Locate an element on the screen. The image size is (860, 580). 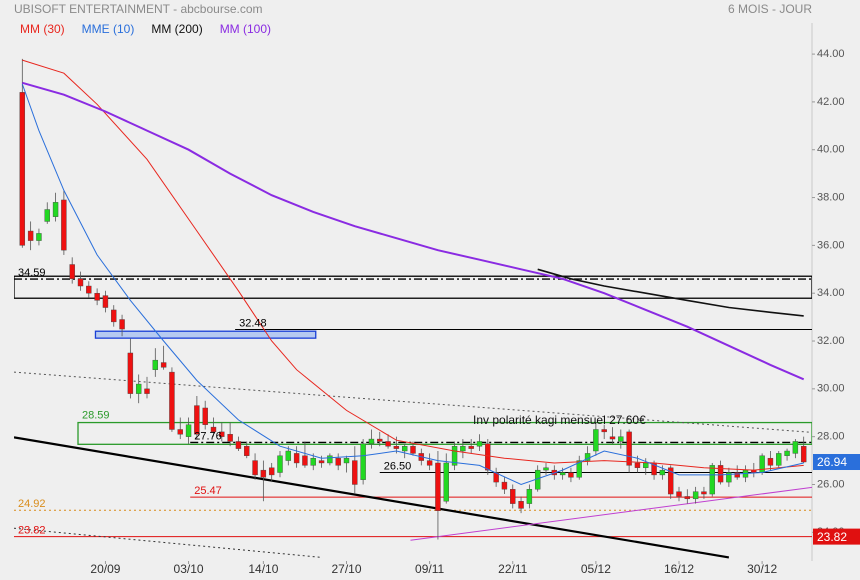
y-tick-label: 34.00 is located at coordinates (831, 293).